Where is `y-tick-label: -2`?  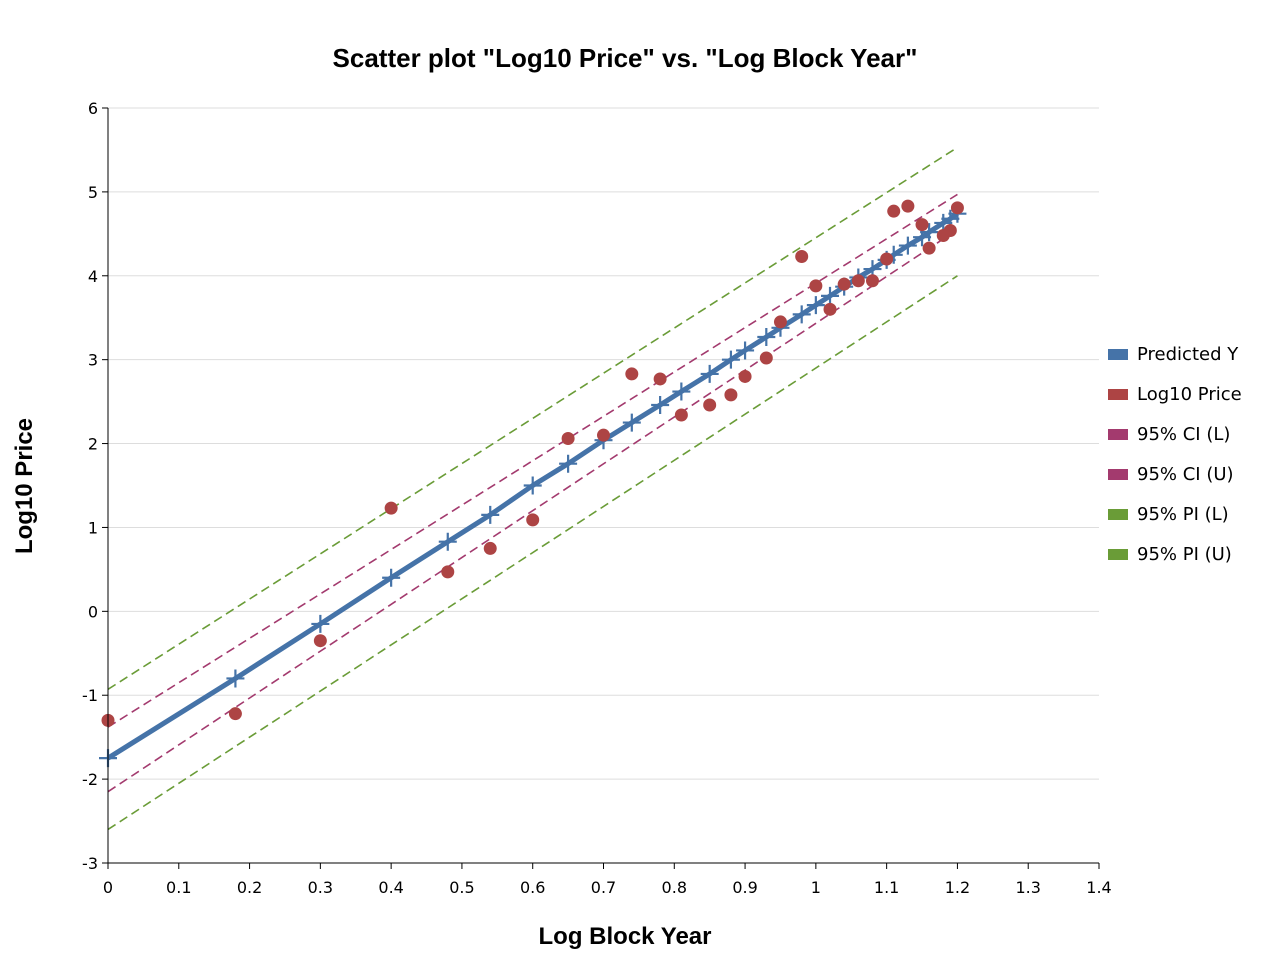 y-tick-label: -2 is located at coordinates (90, 779).